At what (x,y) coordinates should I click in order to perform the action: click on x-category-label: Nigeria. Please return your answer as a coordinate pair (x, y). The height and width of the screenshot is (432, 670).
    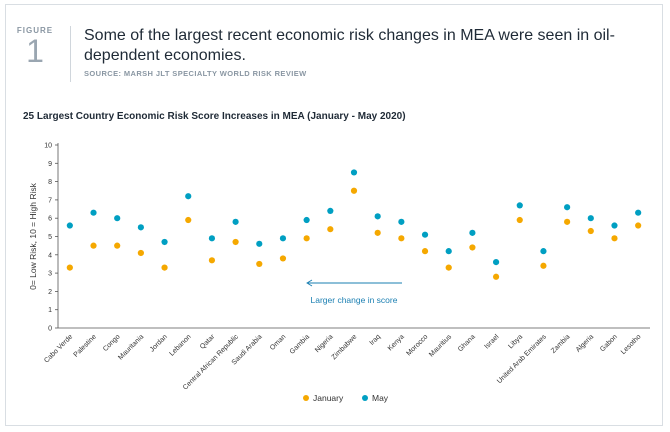
    Looking at the image, I should click on (324, 343).